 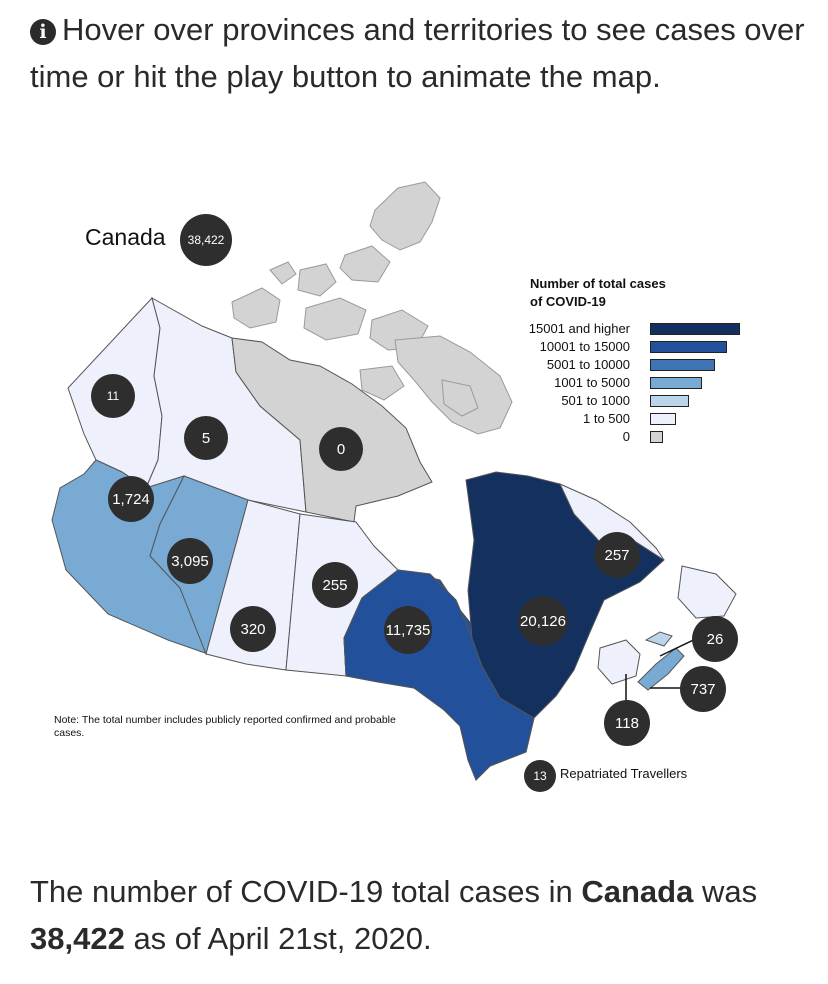 I want to click on region-bubble-prince-edward-island: 26, so click(x=715, y=639).